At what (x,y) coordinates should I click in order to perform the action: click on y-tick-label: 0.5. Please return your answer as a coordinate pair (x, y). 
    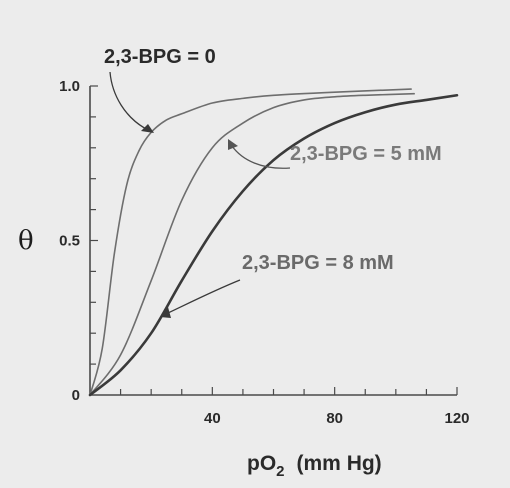
    Looking at the image, I should click on (69, 241).